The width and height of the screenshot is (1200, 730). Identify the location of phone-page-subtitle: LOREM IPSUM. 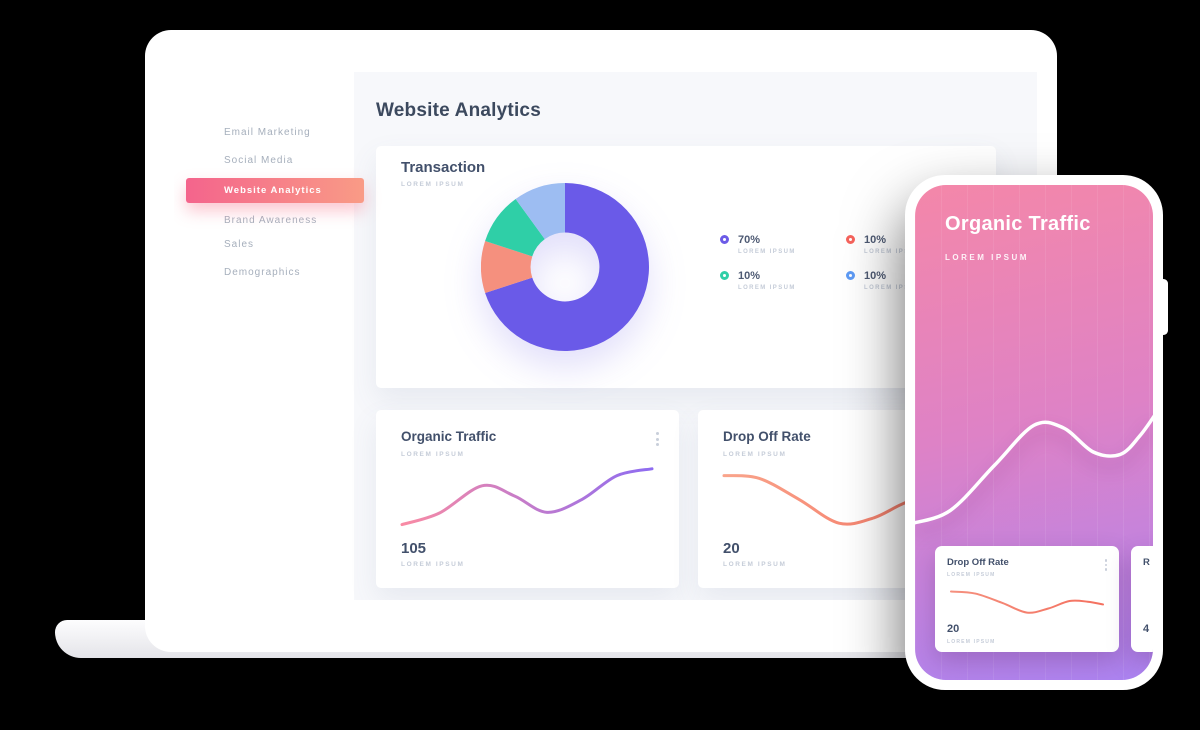
(987, 257).